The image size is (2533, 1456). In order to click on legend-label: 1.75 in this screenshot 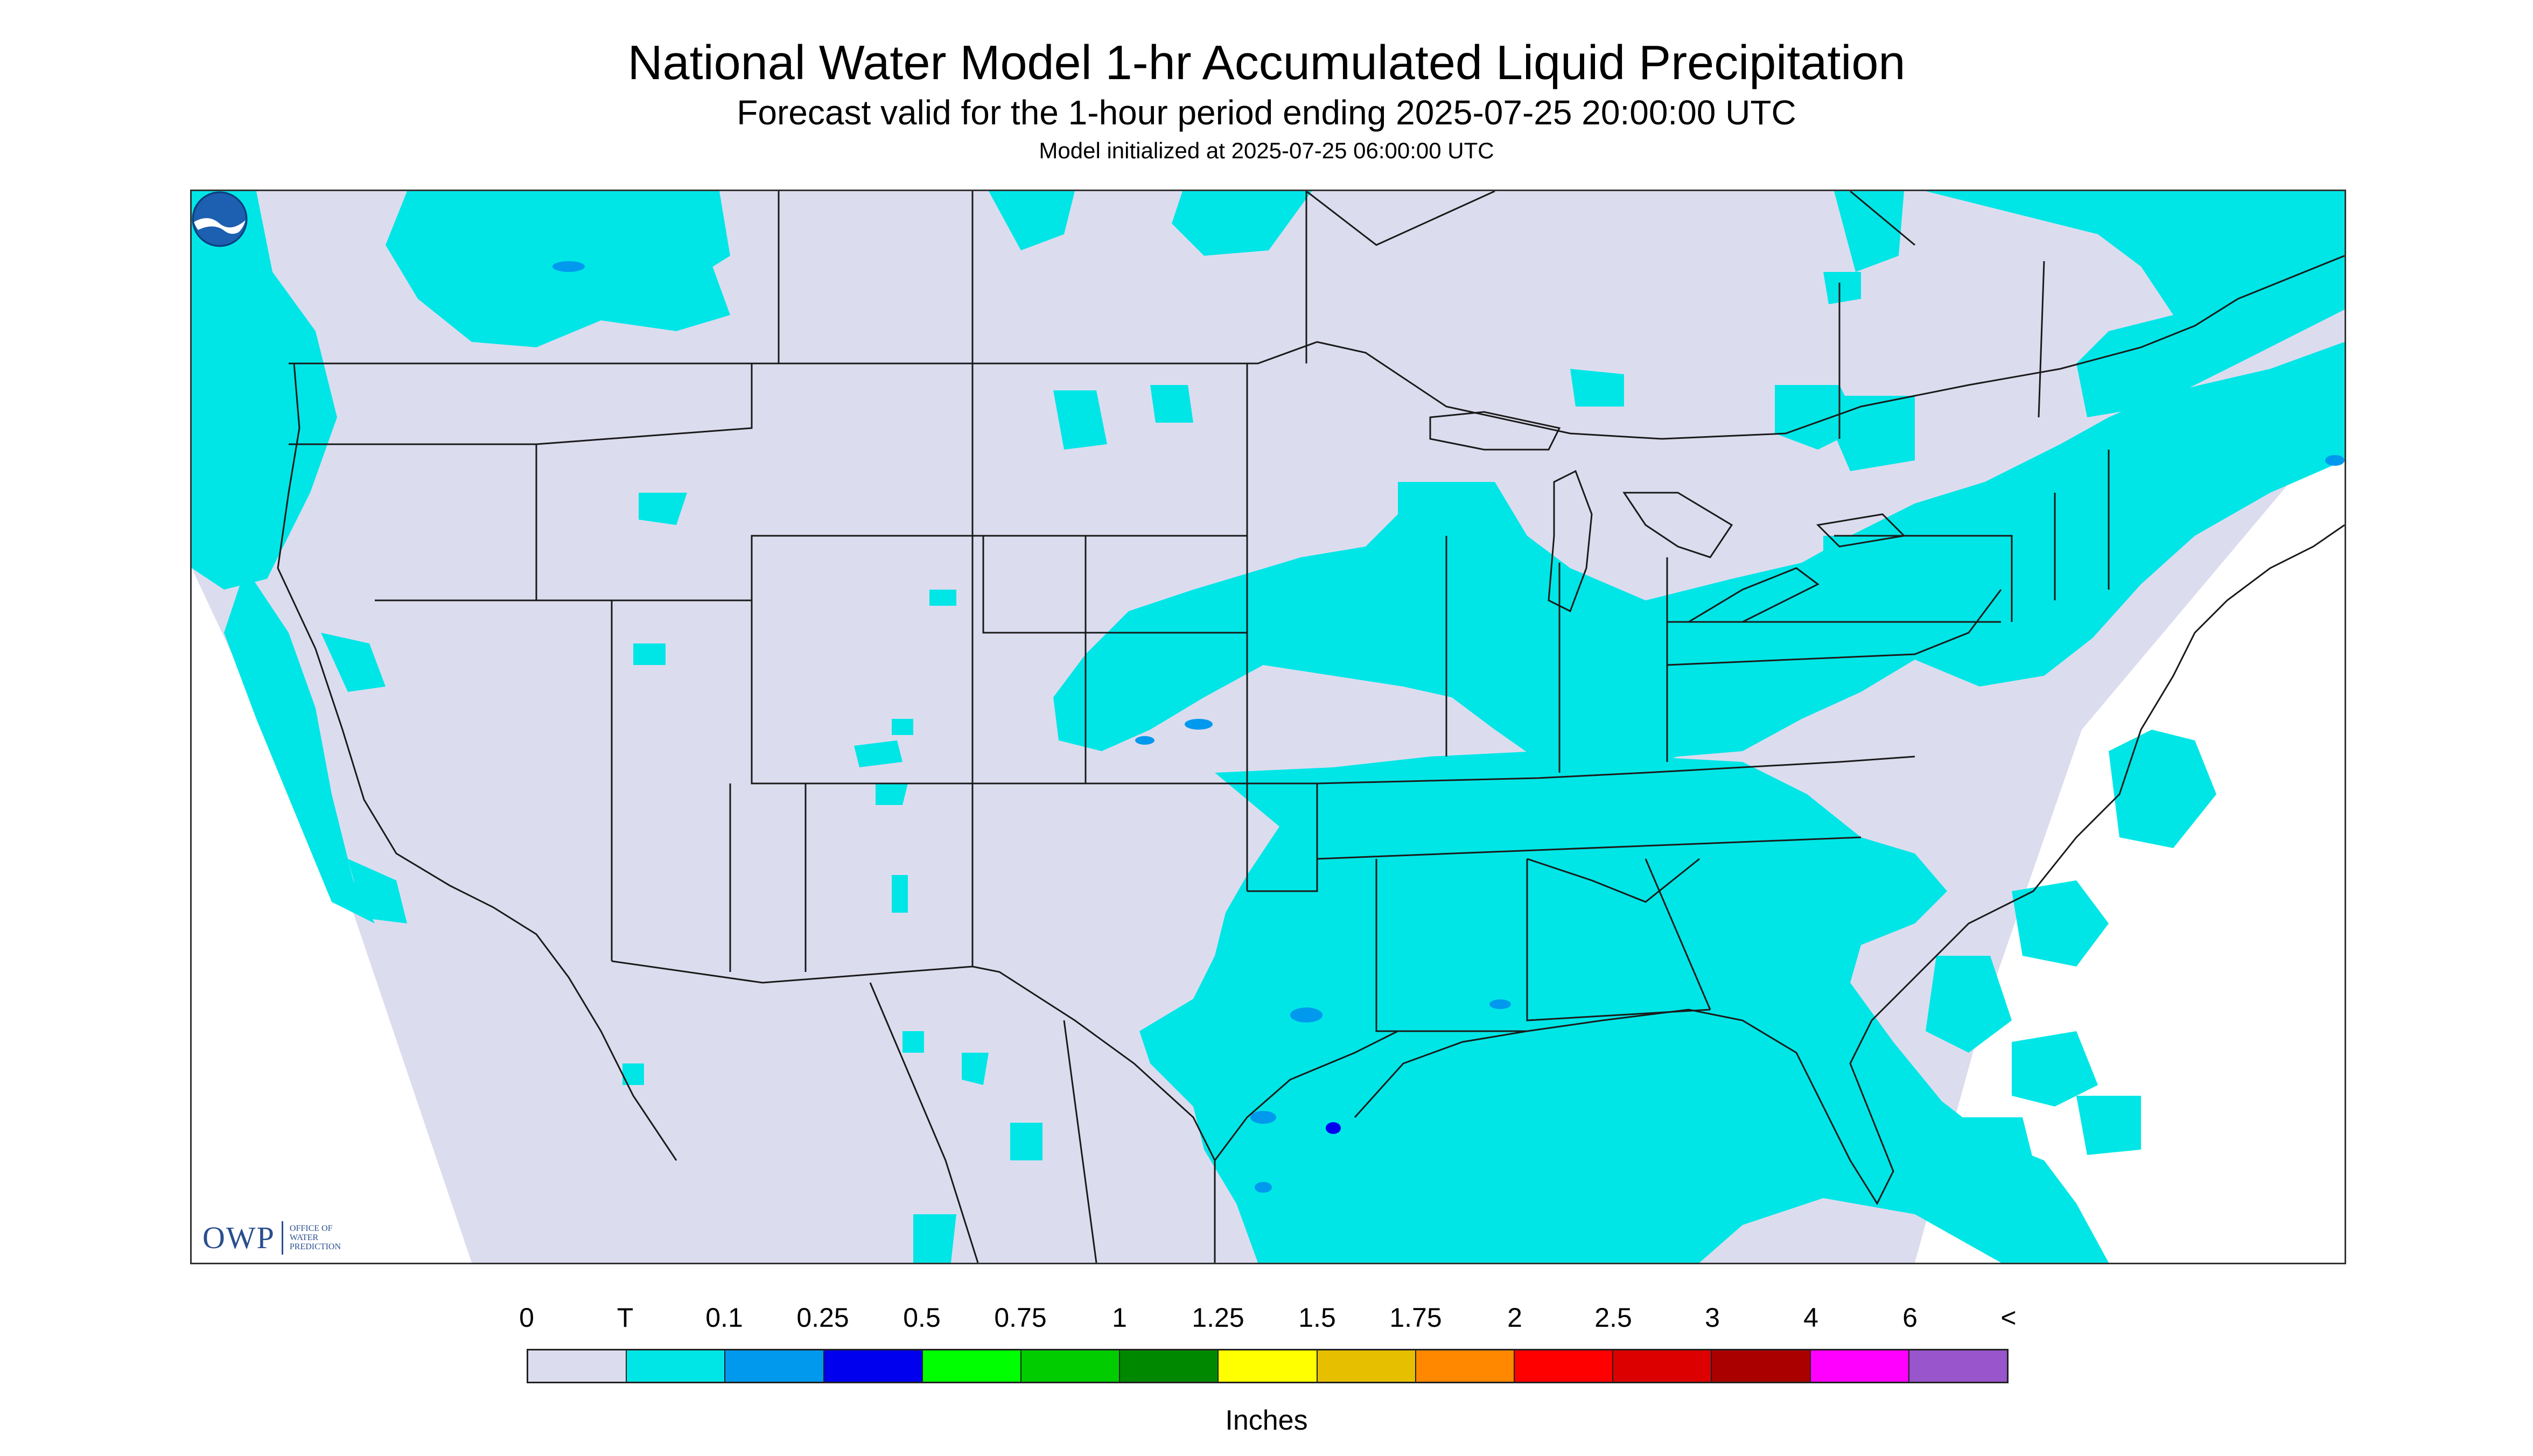, I will do `click(1415, 1318)`.